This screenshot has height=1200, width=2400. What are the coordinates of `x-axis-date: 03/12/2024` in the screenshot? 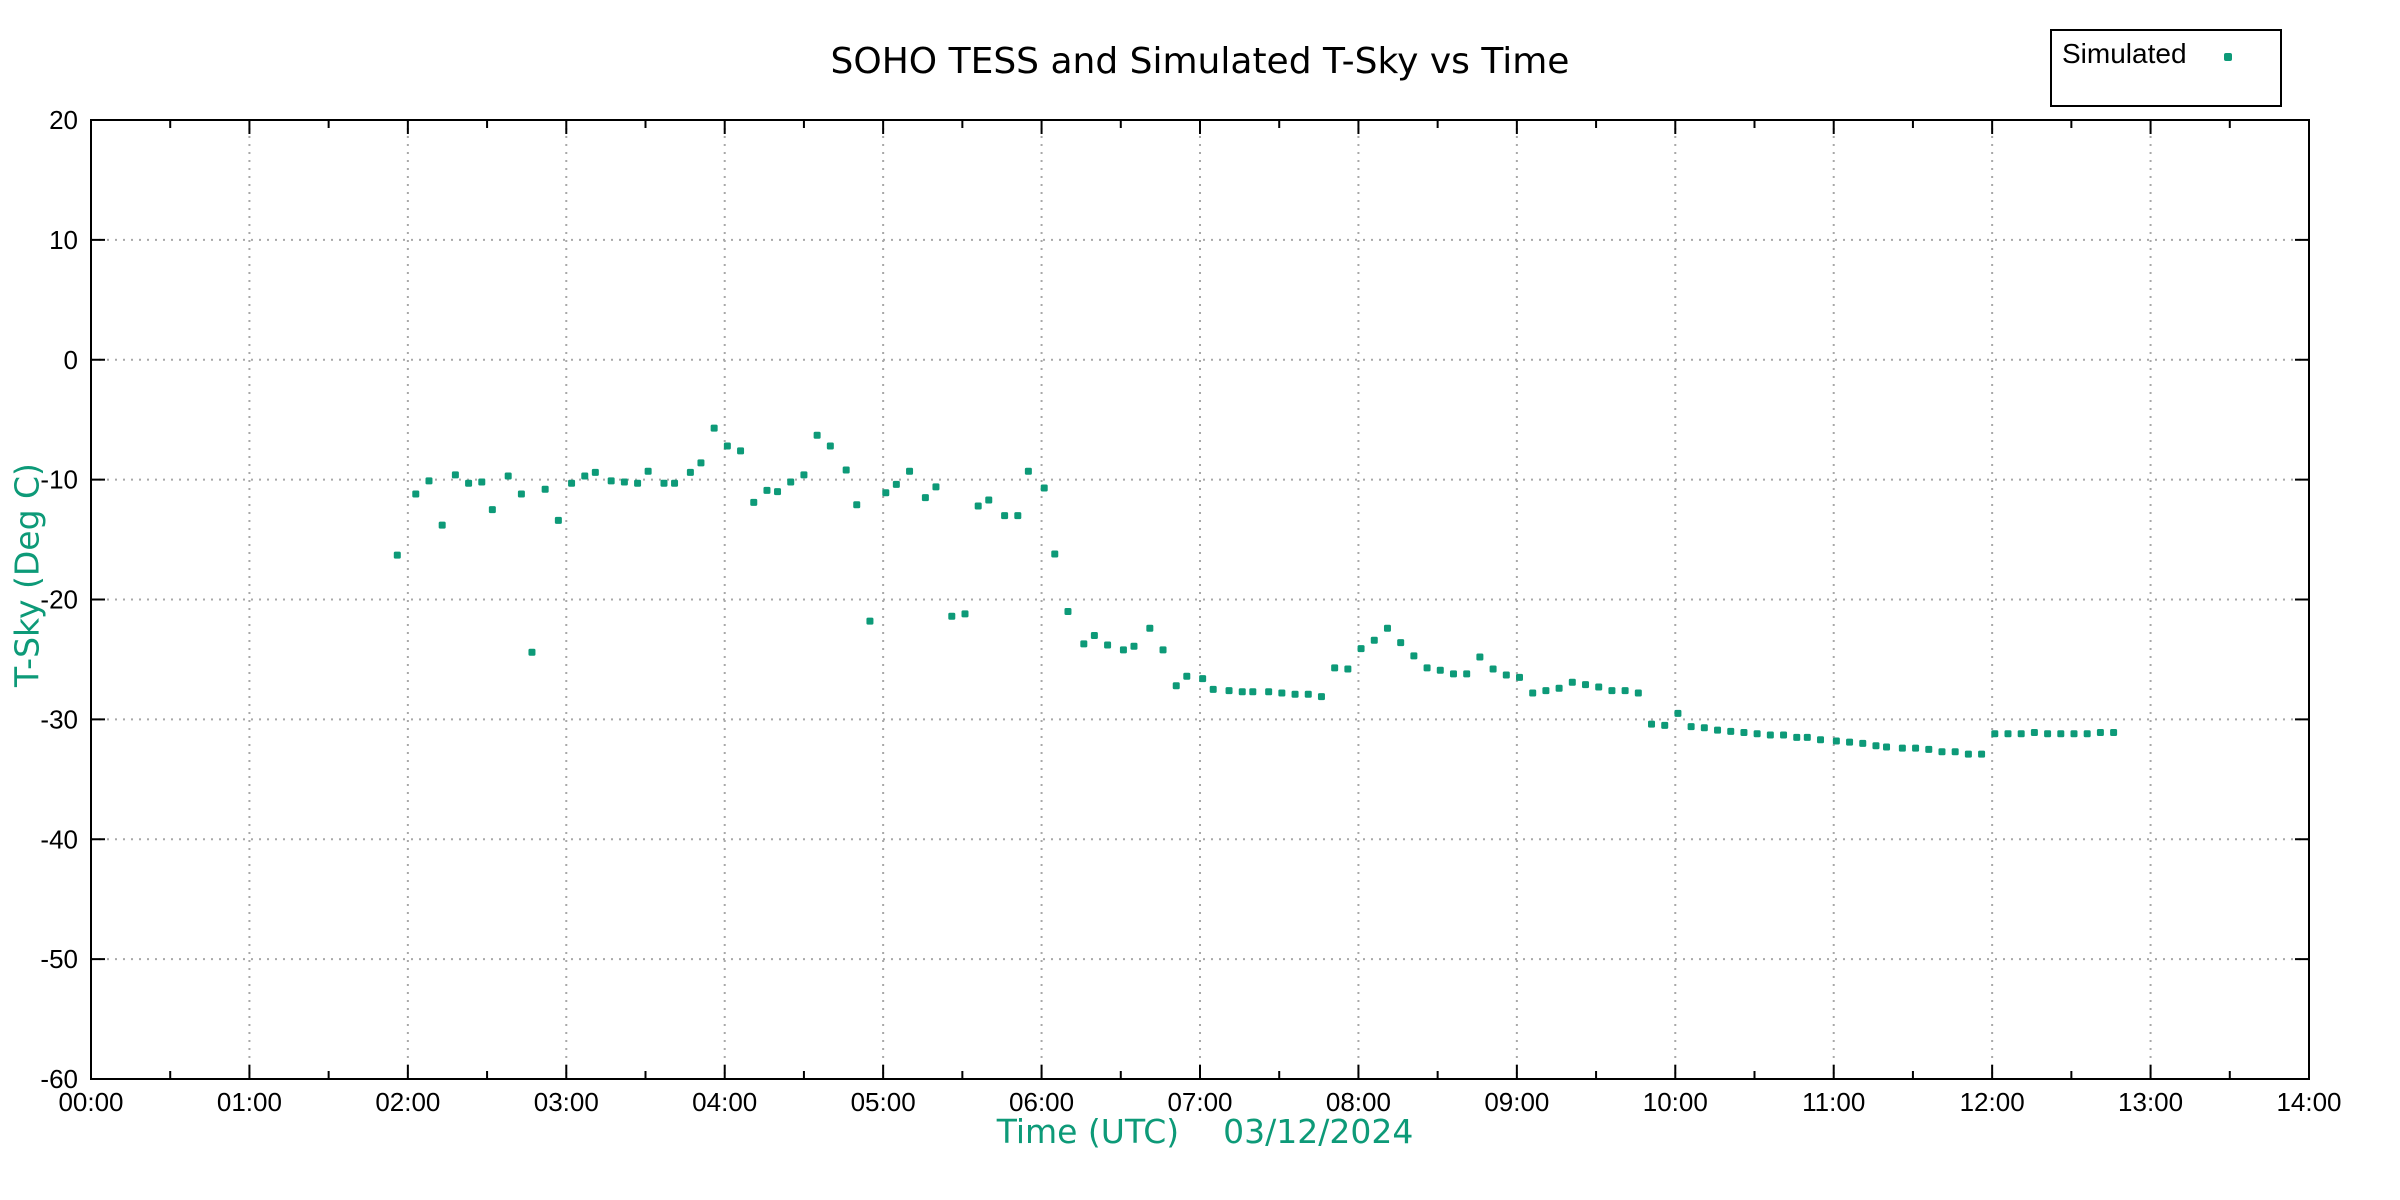 It's located at (1318, 1131).